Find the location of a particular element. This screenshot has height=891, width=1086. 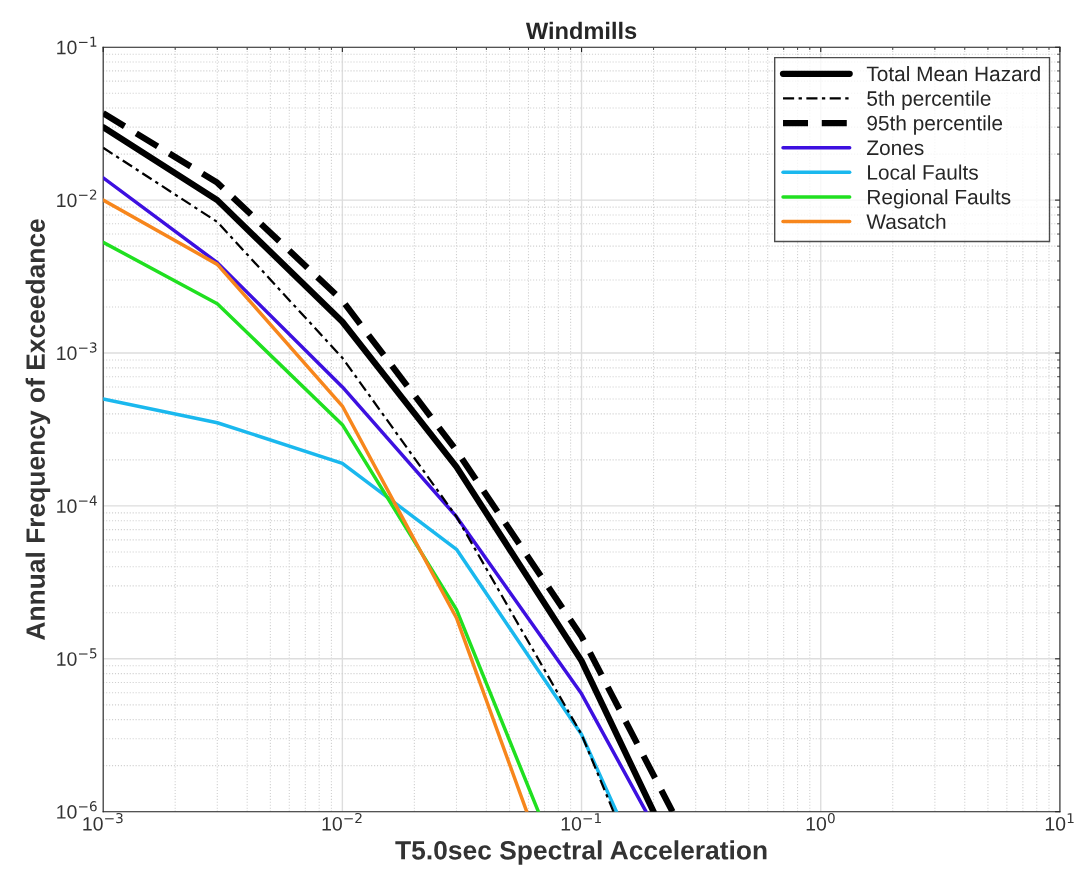

legend-label: 95th percentile is located at coordinates (935, 125).